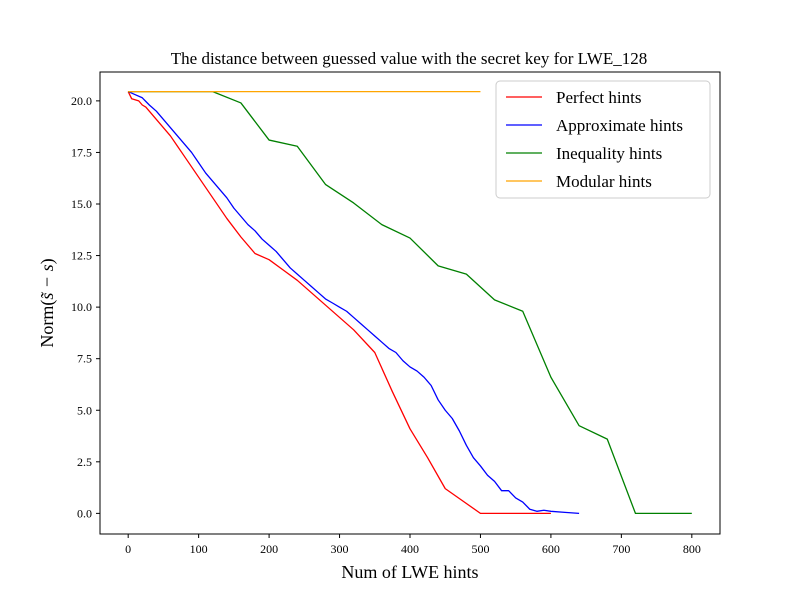  I want to click on y-tick-label: 7.5, so click(84, 359).